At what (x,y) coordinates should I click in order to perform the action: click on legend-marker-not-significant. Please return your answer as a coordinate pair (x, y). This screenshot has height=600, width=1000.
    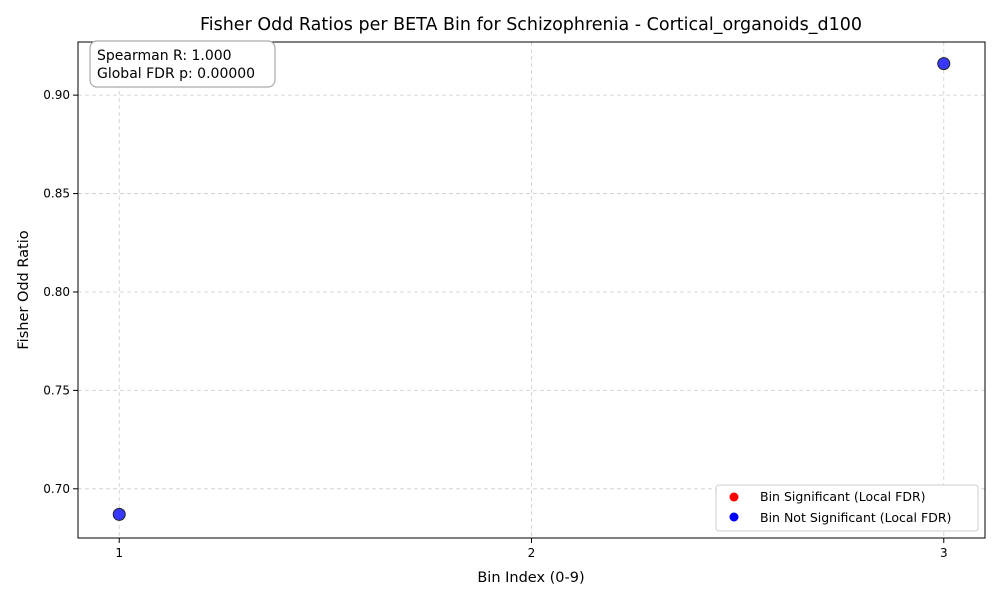
    Looking at the image, I should click on (734, 517).